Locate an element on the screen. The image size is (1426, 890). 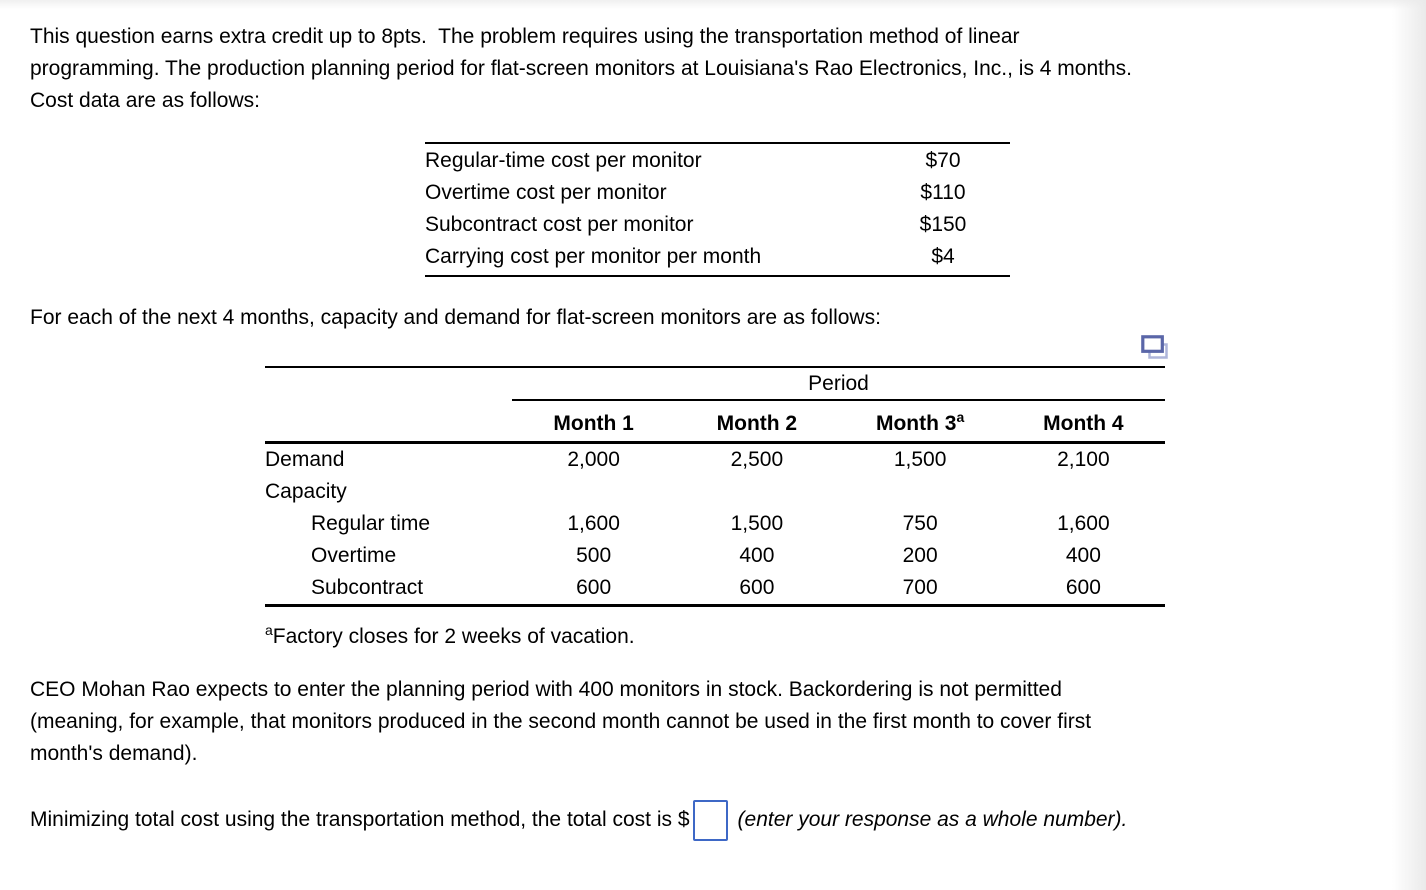
table-row: Carrying cost per monitor per month $4 is located at coordinates (717, 257).